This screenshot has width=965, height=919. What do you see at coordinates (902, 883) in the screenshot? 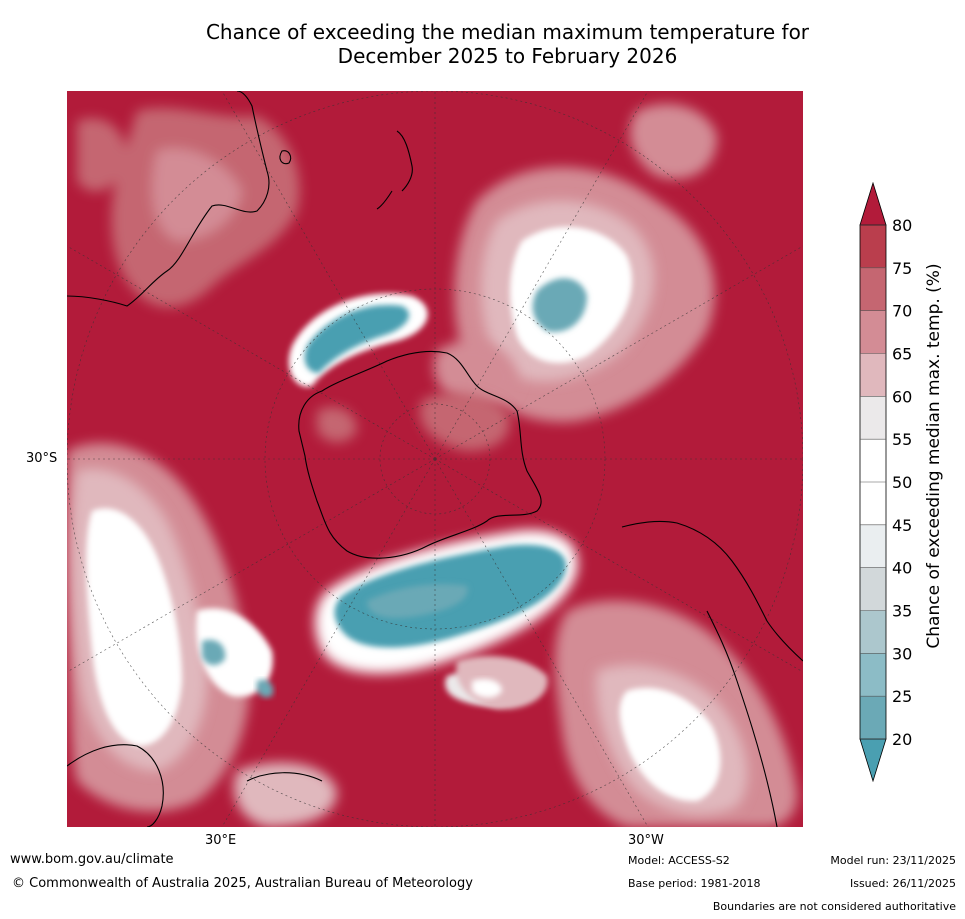
I see `footer-issued: Issued: 26/11/2025` at bounding box center [902, 883].